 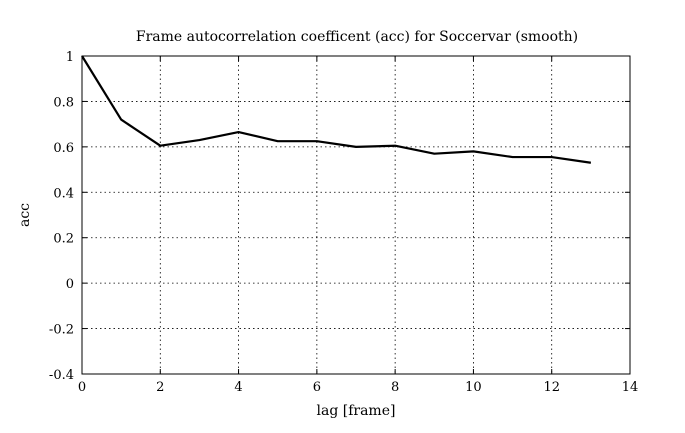 What do you see at coordinates (82, 387) in the screenshot?
I see `x-tick-label: 0` at bounding box center [82, 387].